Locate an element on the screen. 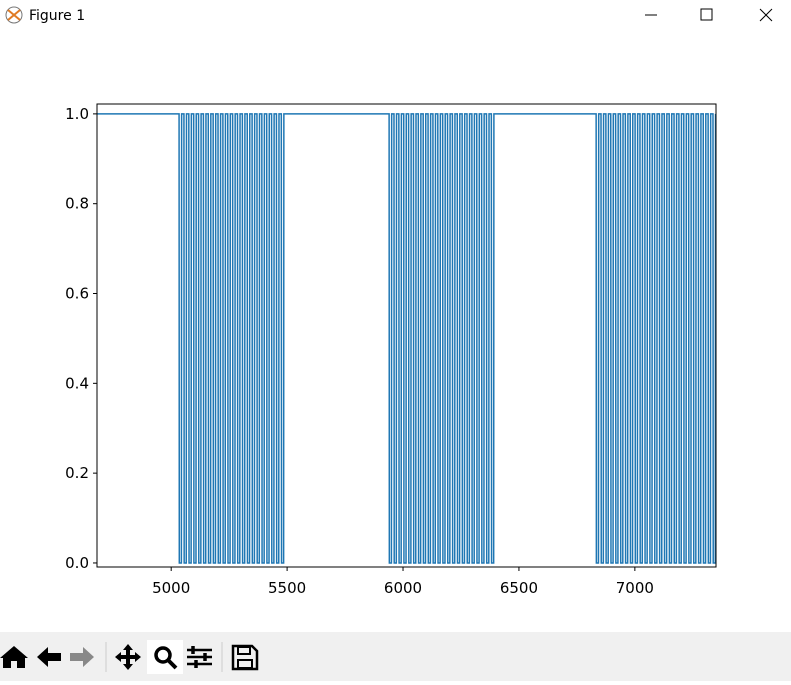  y-tick-label: 1.0 is located at coordinates (77, 114).